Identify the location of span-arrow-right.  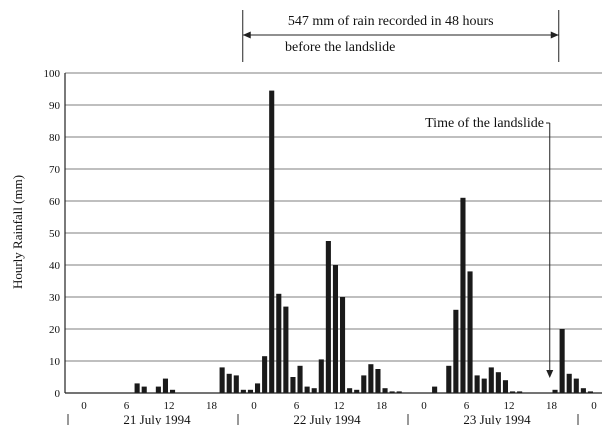
(554, 35).